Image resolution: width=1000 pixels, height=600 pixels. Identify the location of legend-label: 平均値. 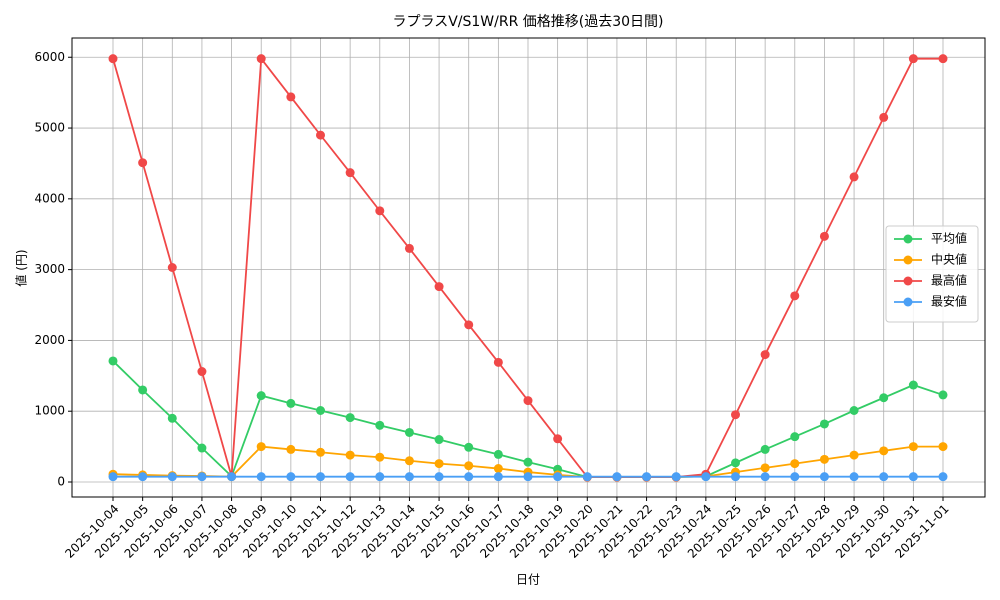
(949, 238).